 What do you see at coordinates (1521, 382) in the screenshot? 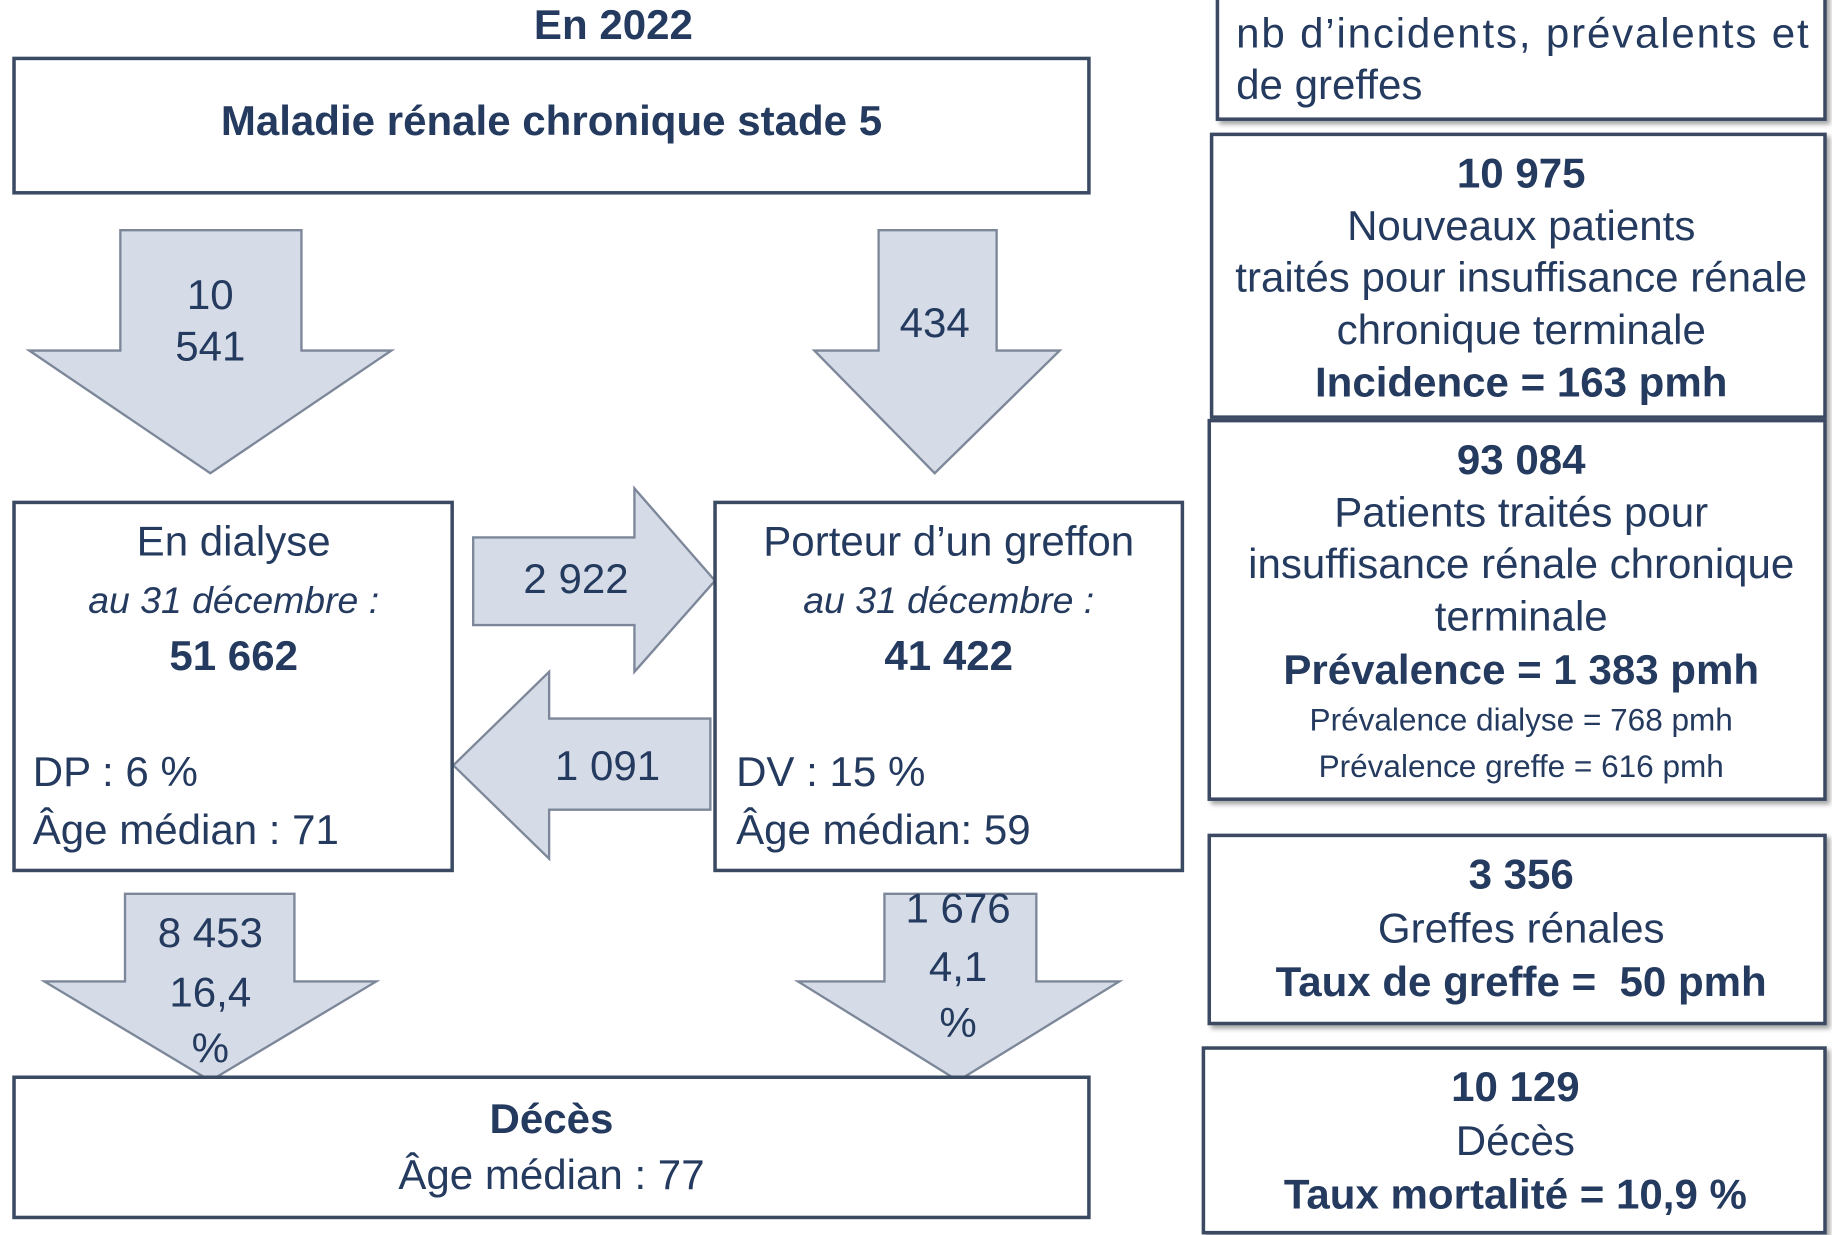
I see `side-rate: Incidence = 163 pmh` at bounding box center [1521, 382].